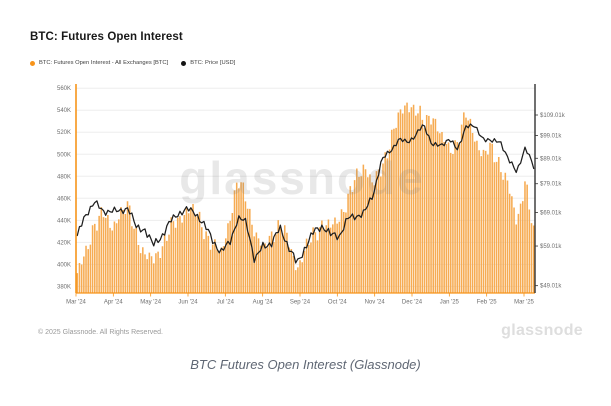  What do you see at coordinates (101, 332) in the screenshot?
I see `copyright-text: © 2025 Glassnode. All Rights Reserved.` at bounding box center [101, 332].